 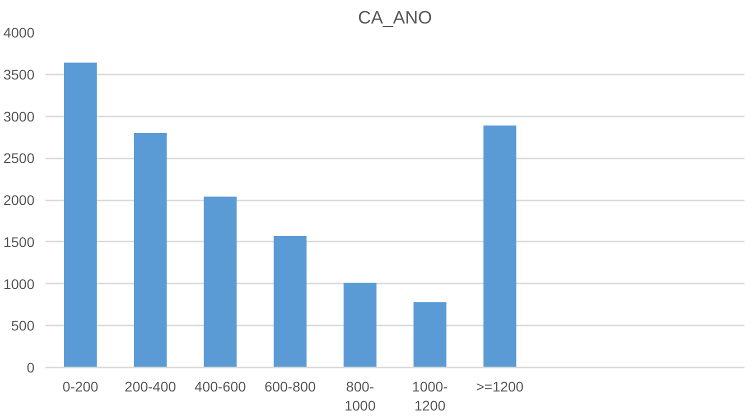 I want to click on y-tick-label: 0, so click(x=30, y=368).